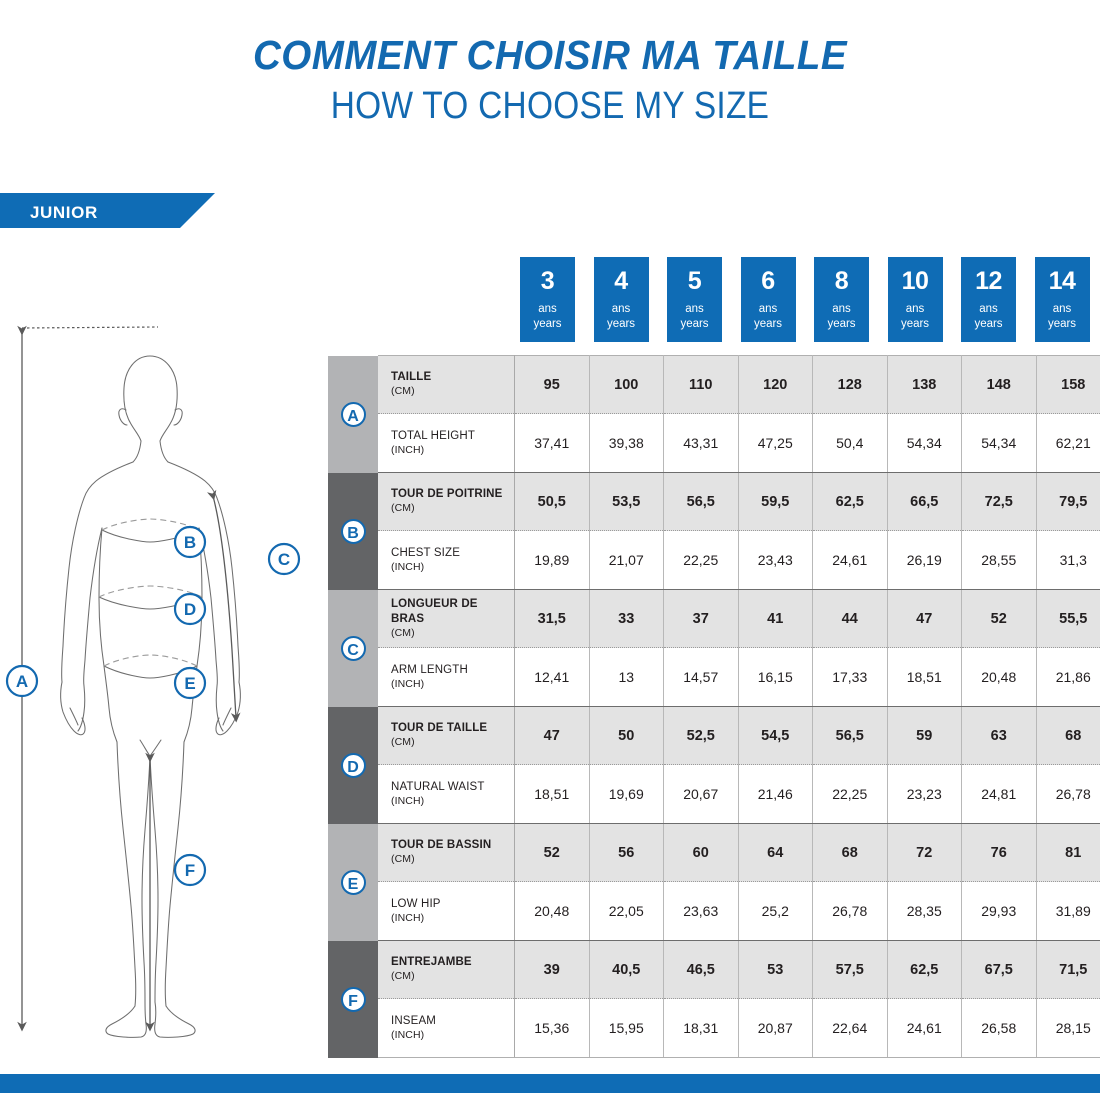  I want to click on cell-inch: 23,23, so click(924, 794).